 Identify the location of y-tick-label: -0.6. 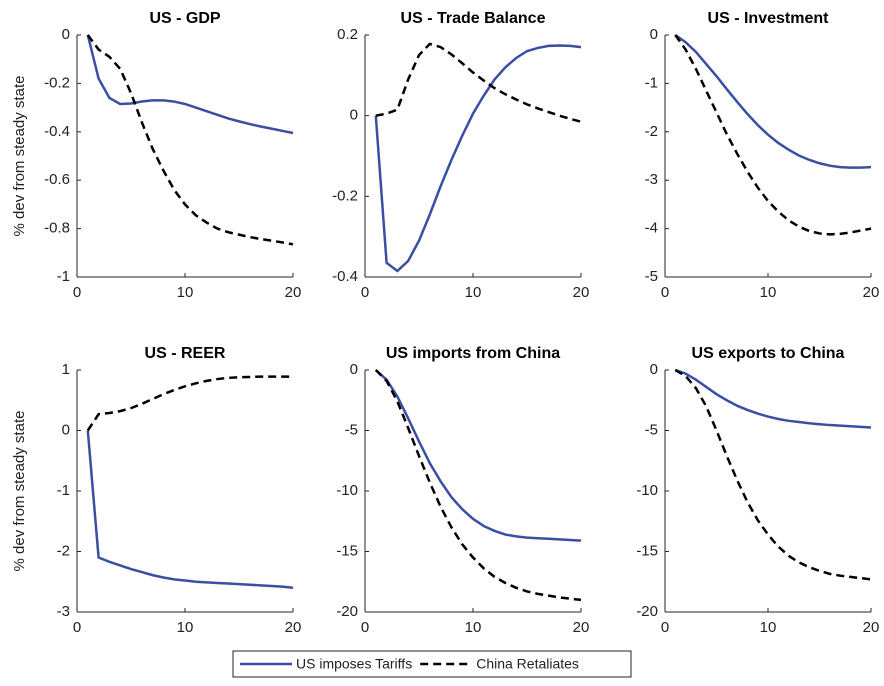
(57, 179).